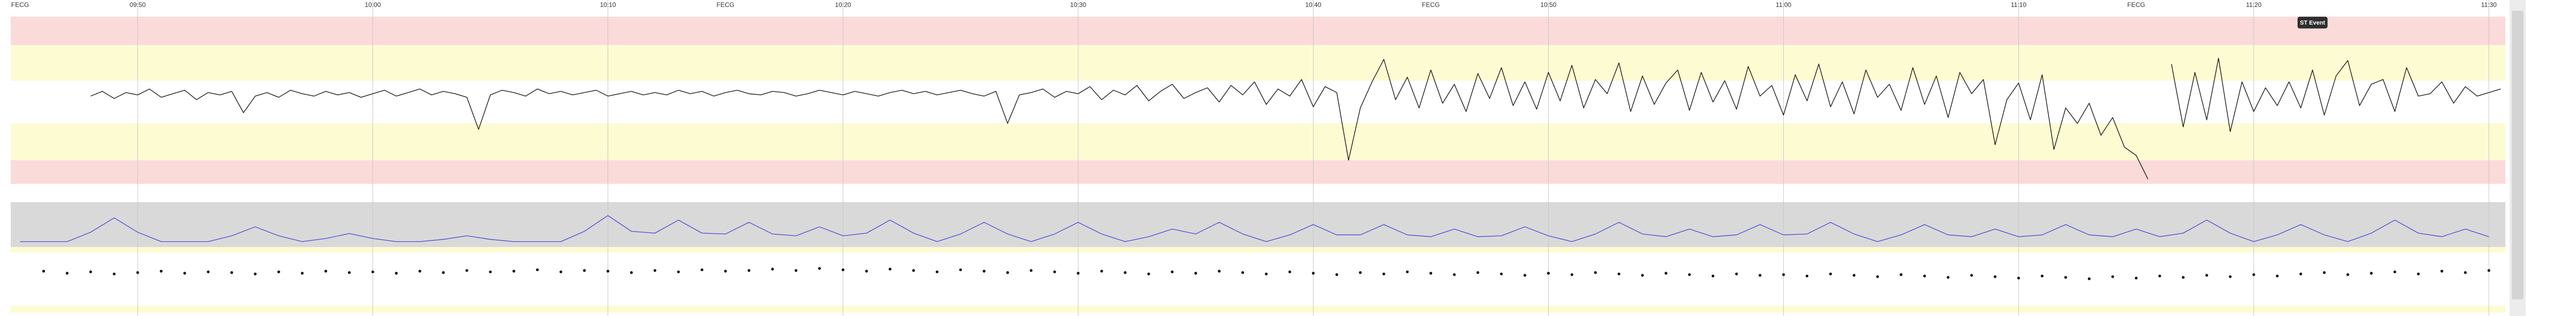 The image size is (2576, 316). I want to click on x-tick-label: 11:10, so click(2018, 5).